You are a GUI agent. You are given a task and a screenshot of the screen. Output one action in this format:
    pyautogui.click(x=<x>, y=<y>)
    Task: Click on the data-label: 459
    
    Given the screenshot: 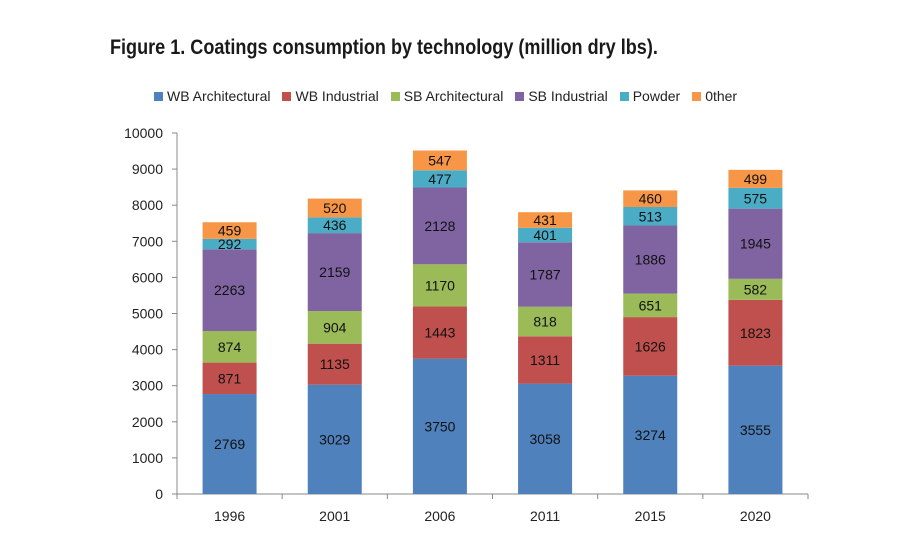 What is the action you would take?
    pyautogui.click(x=230, y=231)
    